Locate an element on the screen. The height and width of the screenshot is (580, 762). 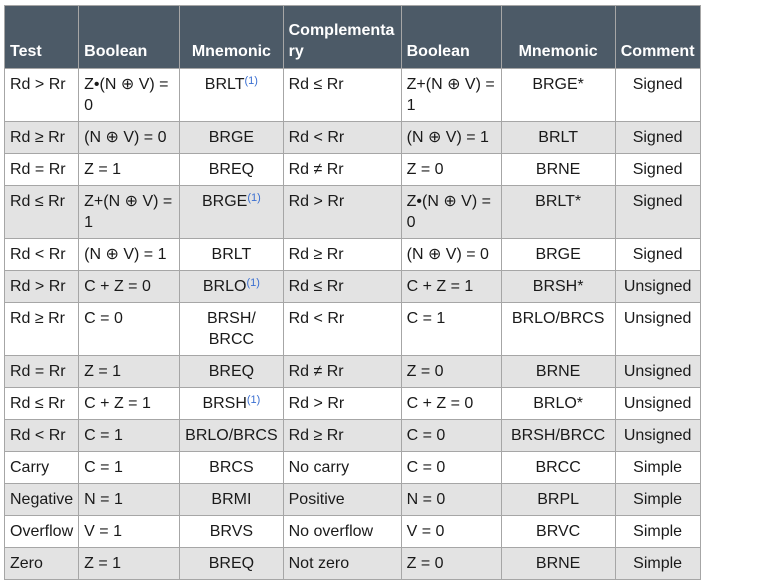
cell-mnemonic-2-text: BRGE* is located at coordinates (558, 84).